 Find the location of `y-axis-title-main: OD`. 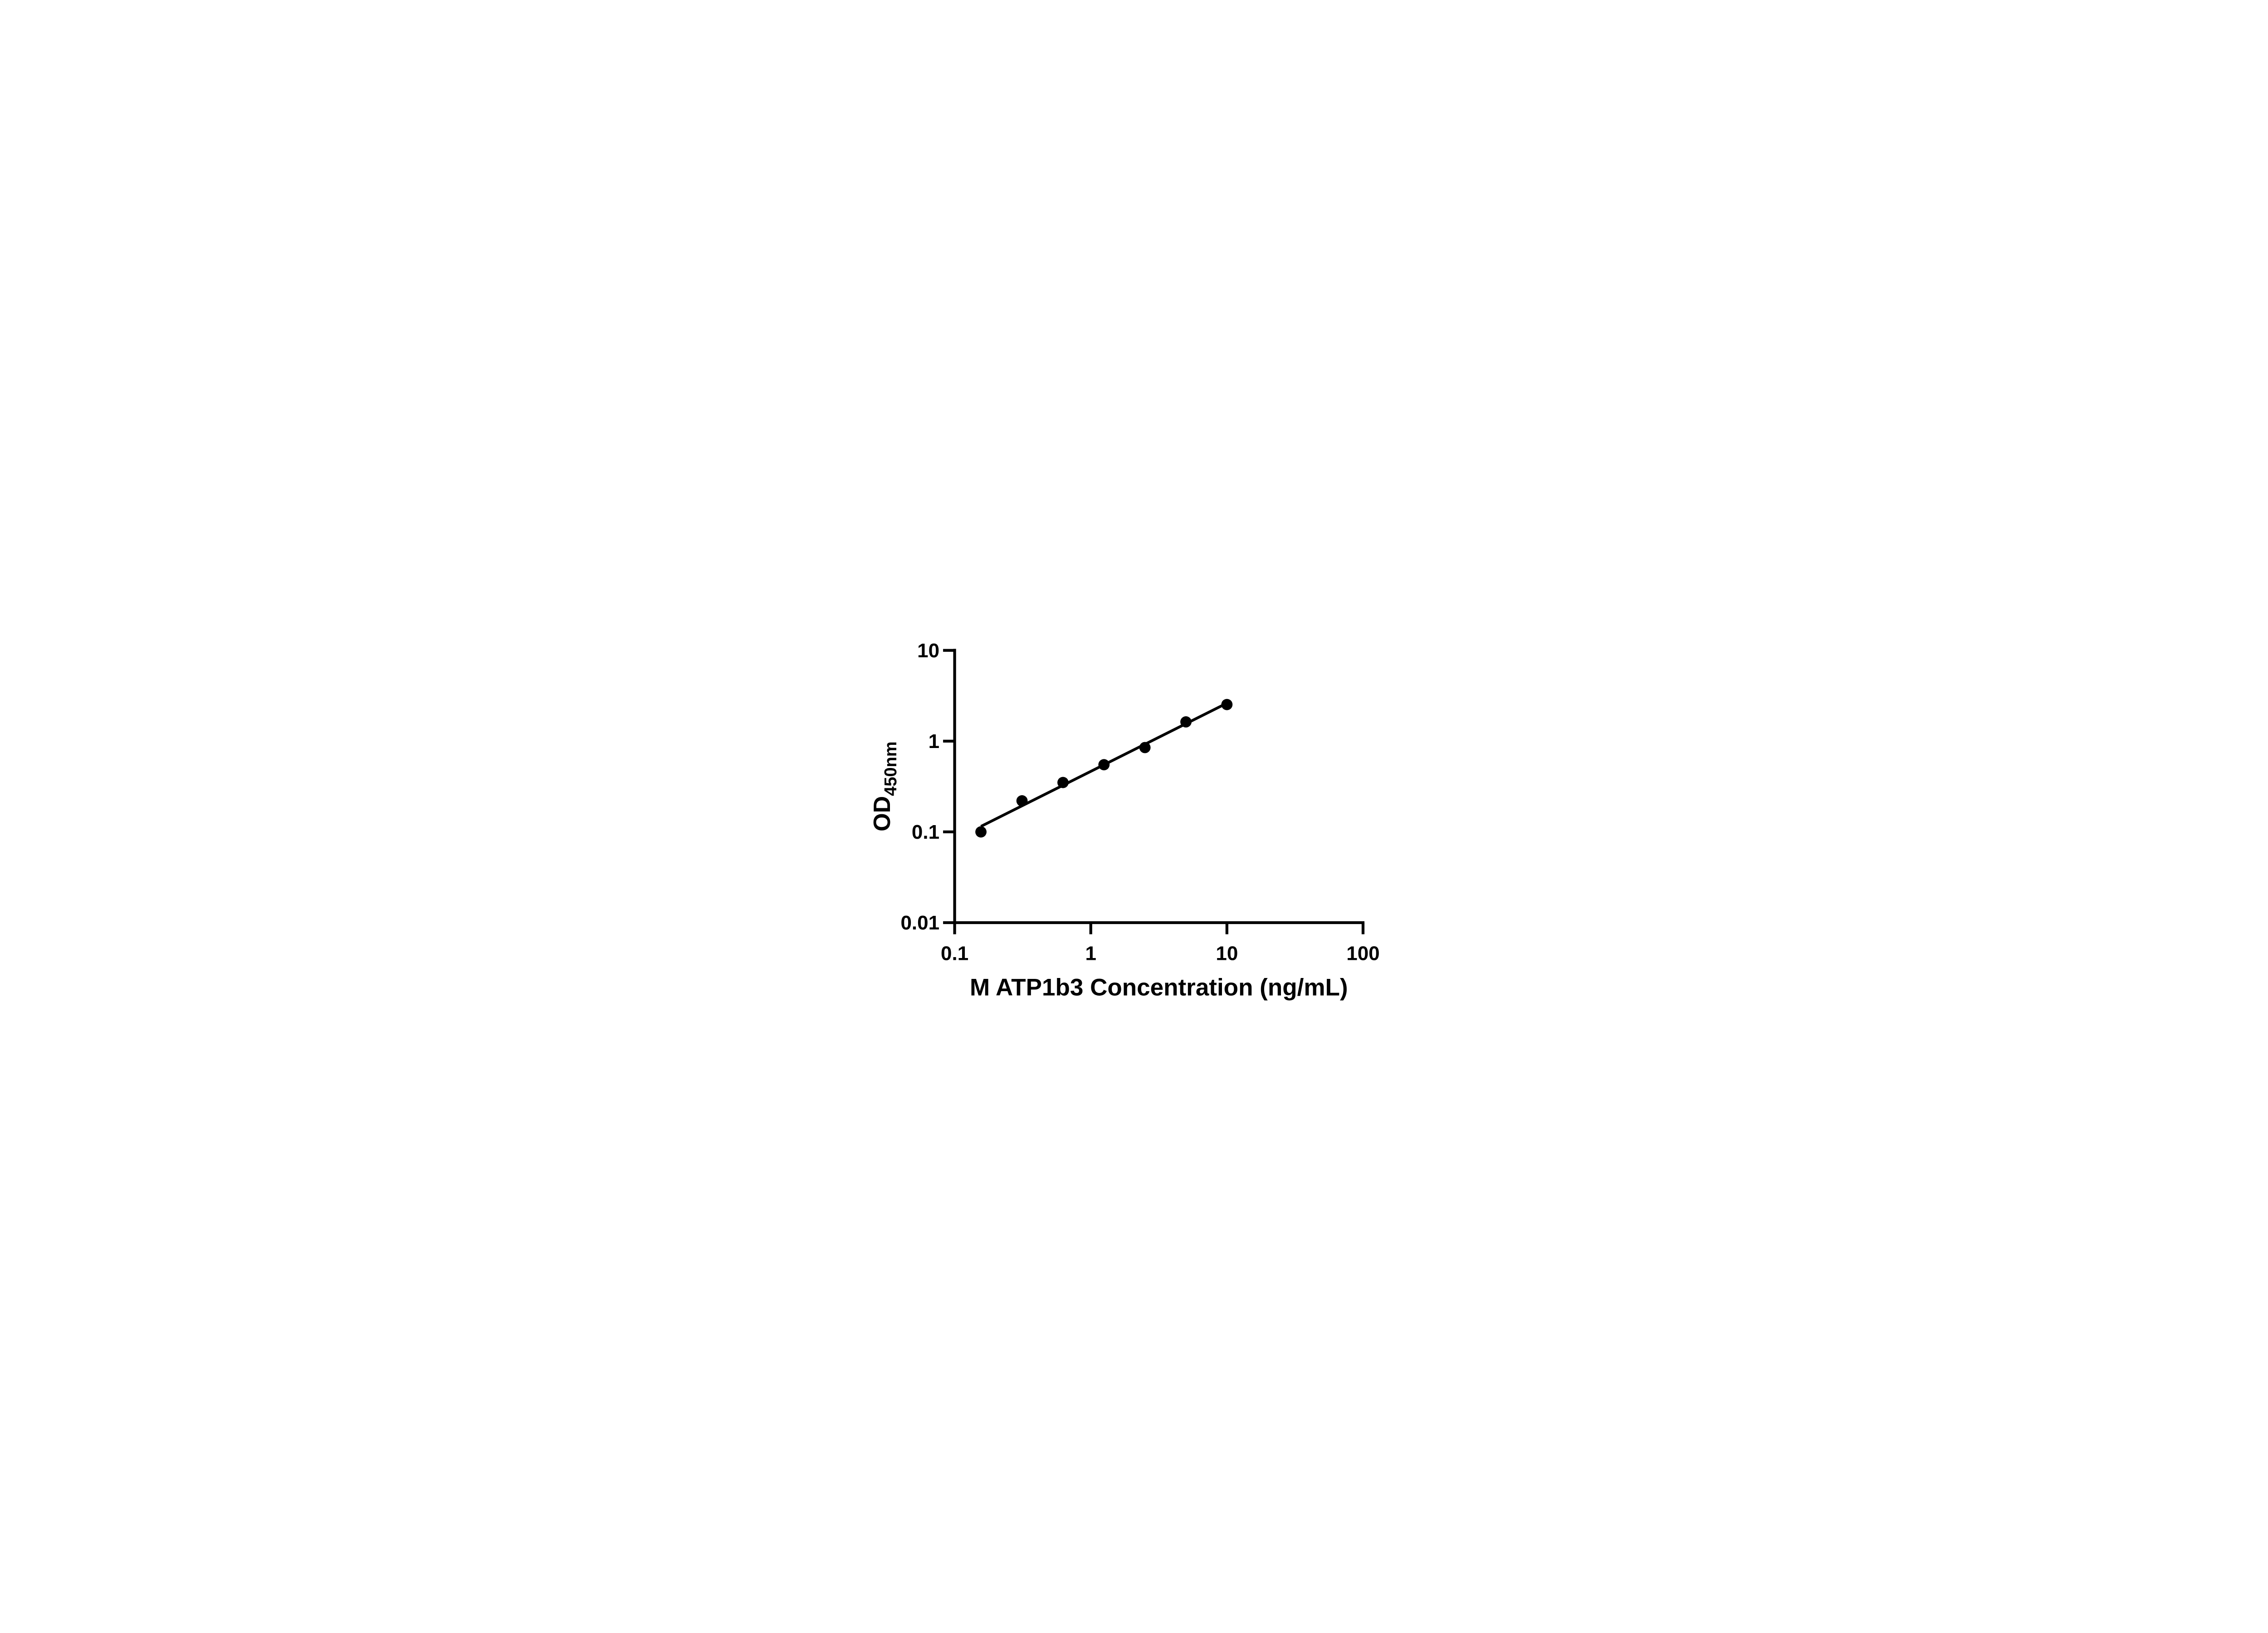

y-axis-title-main: OD is located at coordinates (882, 813).